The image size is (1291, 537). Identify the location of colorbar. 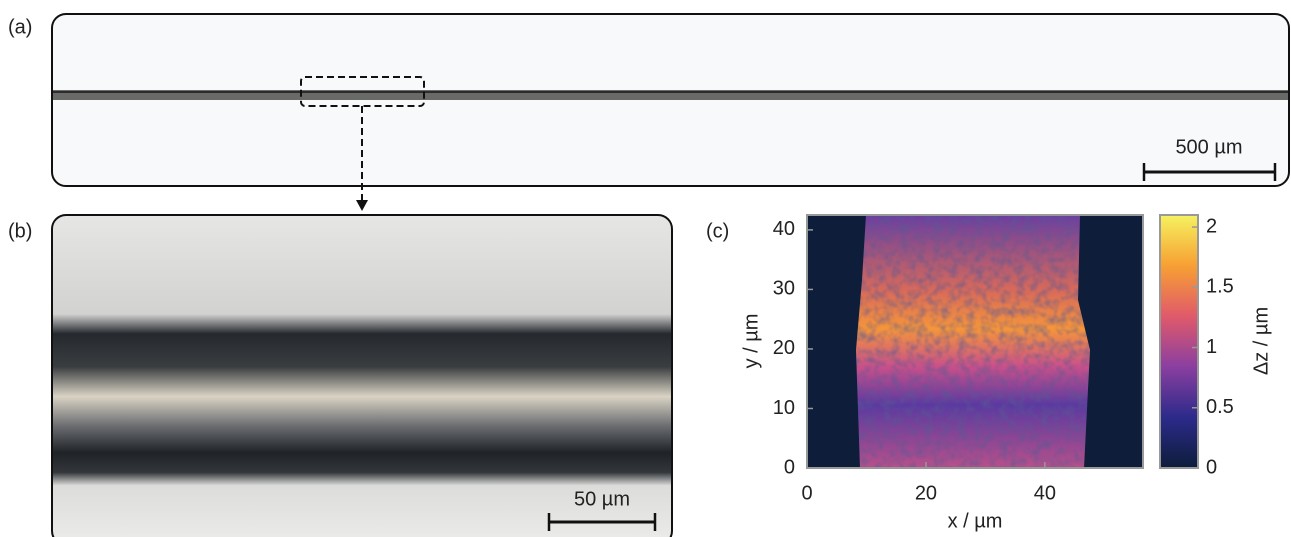
(1179, 341).